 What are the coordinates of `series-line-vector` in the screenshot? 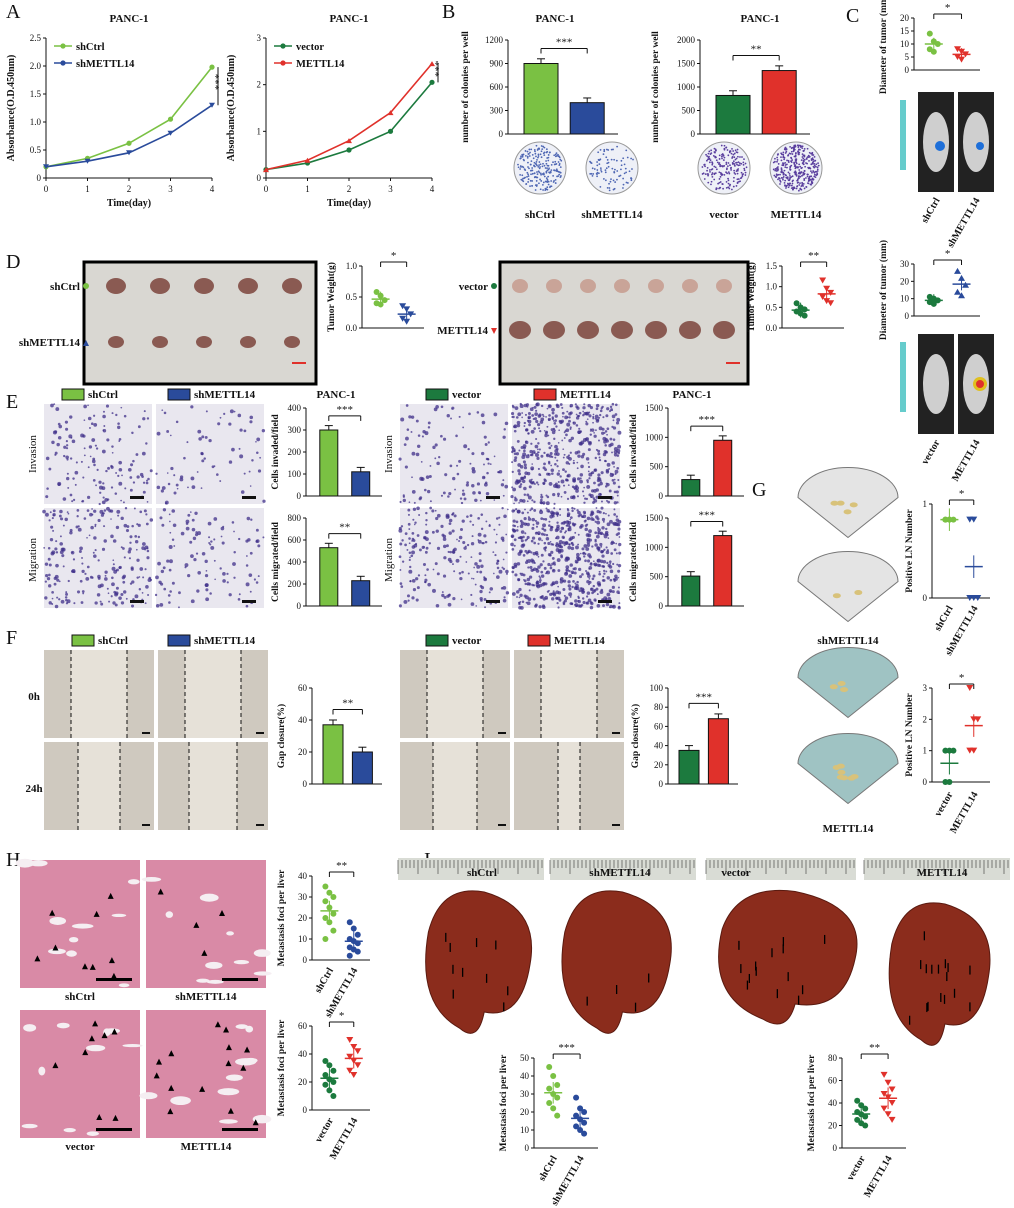 It's located at (349, 126).